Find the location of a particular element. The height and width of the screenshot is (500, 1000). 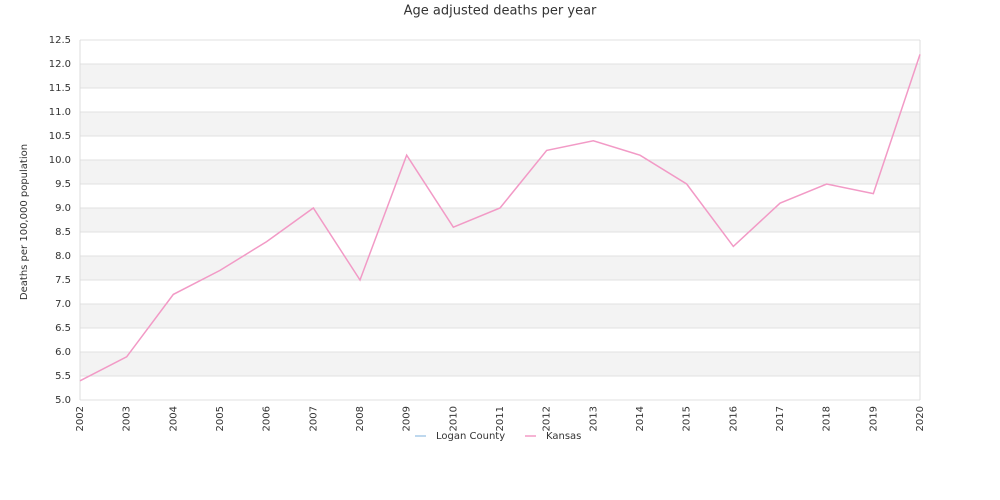

y-tick-label: 5.5 is located at coordinates (63, 376).